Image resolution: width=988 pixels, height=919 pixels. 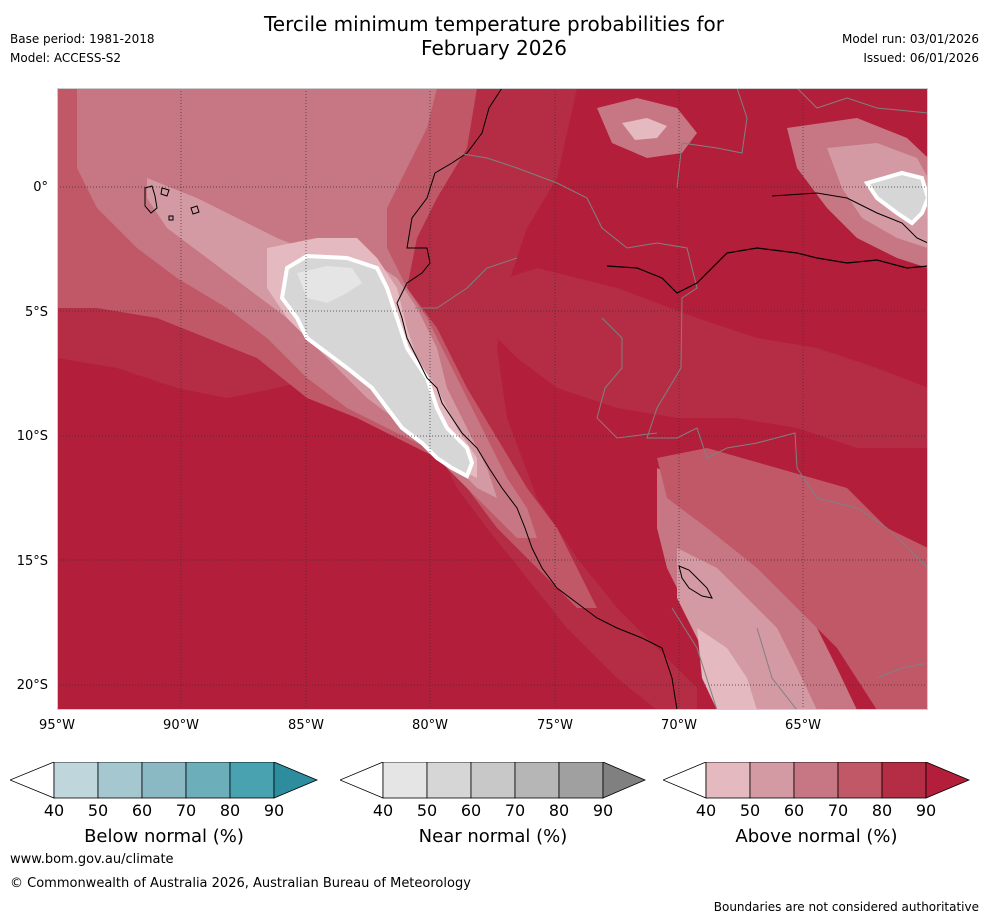 What do you see at coordinates (98, 810) in the screenshot?
I see `cb-below-tick-50: 50` at bounding box center [98, 810].